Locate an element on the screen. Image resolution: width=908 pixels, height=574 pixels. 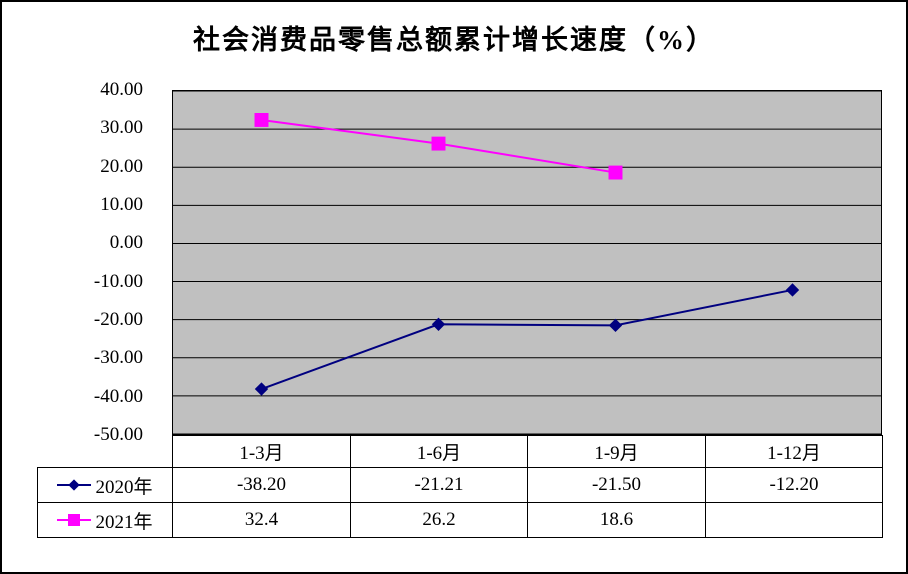
category-header-row: 1-3月 1-6月 1-9月 1-12月 is located at coordinates (460, 451).